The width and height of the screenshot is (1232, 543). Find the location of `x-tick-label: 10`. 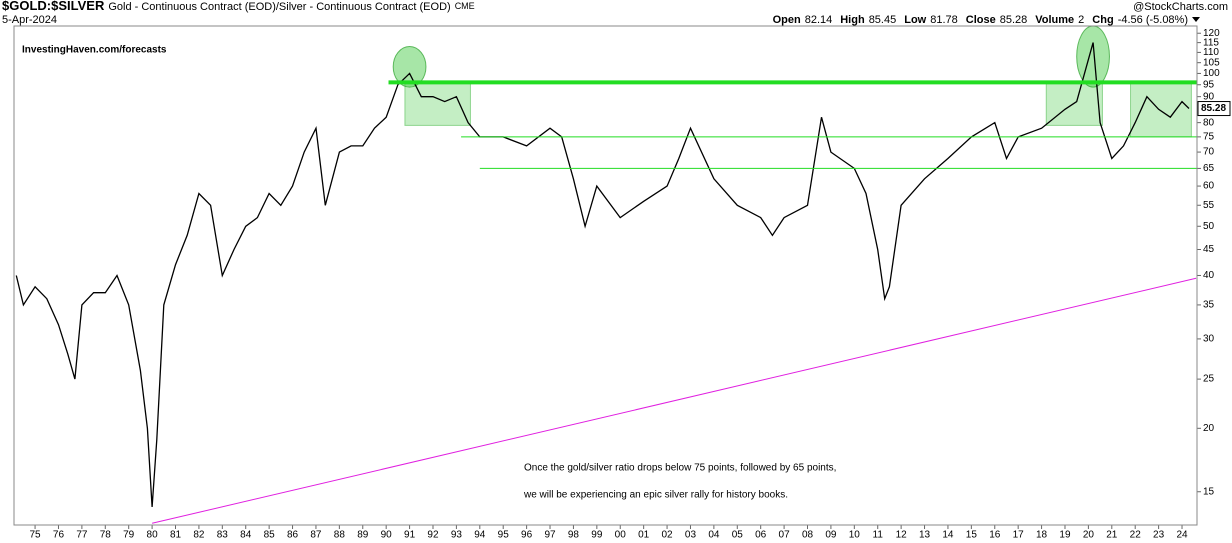

x-tick-label: 10 is located at coordinates (855, 535).